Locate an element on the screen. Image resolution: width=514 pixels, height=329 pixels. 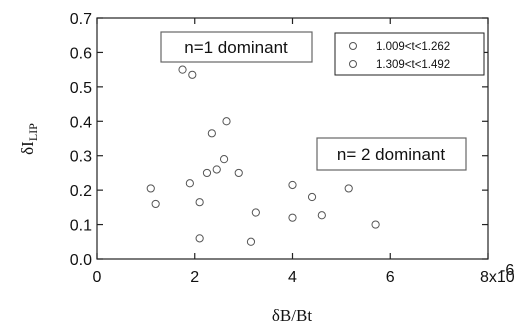
svg-text: δILIP is located at coordinates (29, 139).